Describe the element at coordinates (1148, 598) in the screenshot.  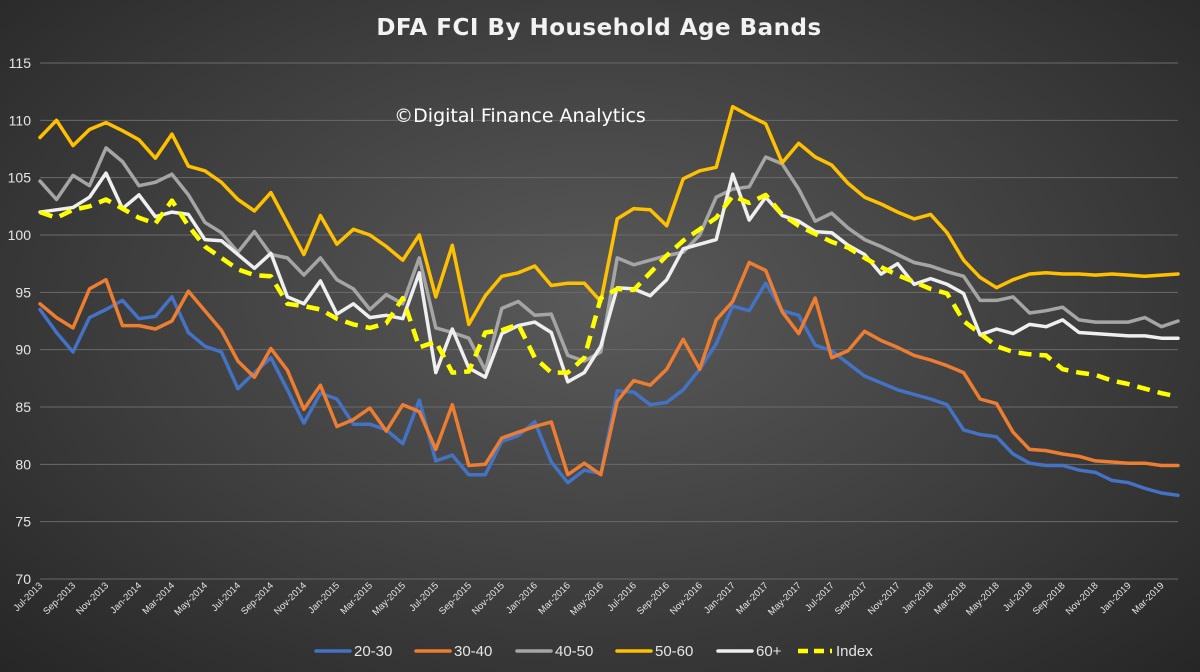
I see `x-tick-label: Mar-2019` at that location.